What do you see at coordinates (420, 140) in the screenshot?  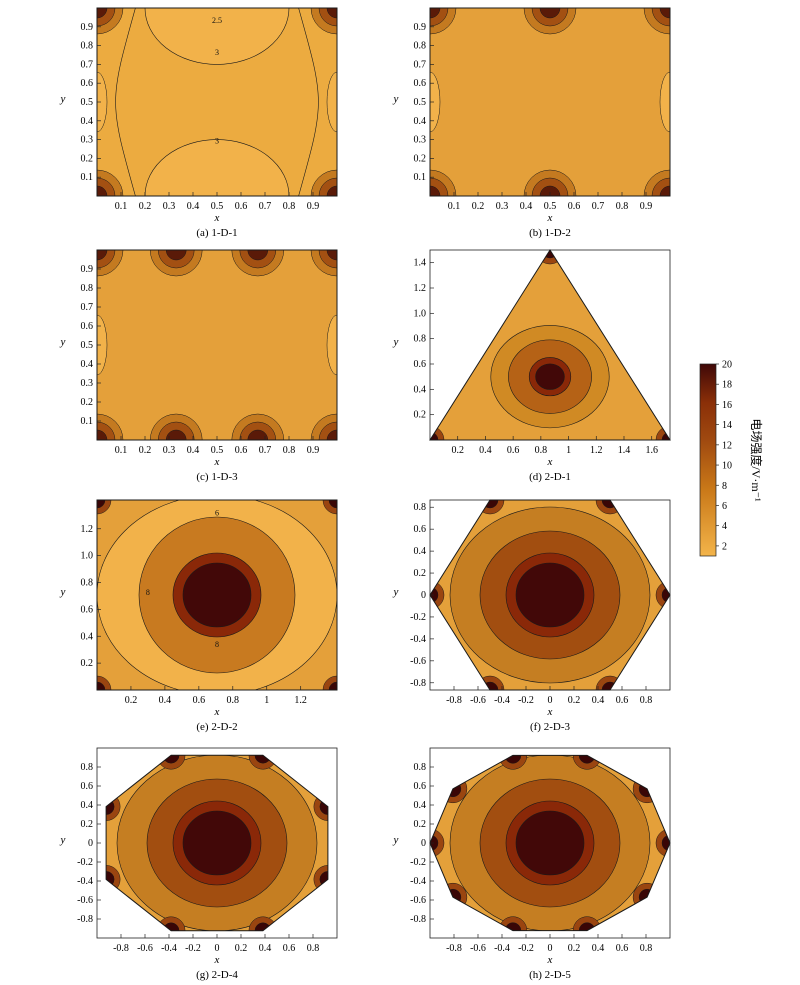 I see `y-tick-label: 0.3` at bounding box center [420, 140].